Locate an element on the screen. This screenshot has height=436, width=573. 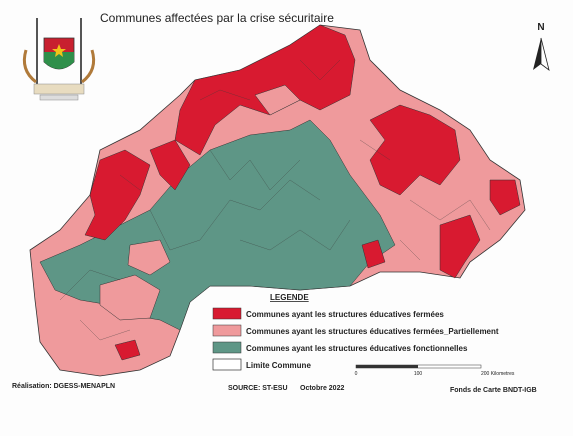
north-label: N is located at coordinates (540, 27).